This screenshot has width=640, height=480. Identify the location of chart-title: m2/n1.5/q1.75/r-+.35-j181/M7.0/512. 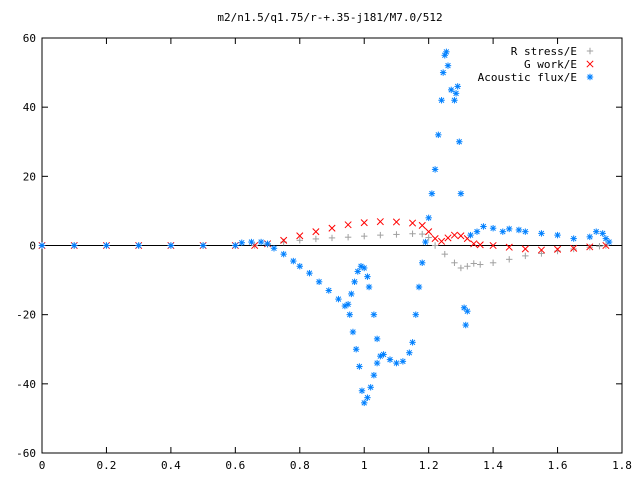
(329, 17).